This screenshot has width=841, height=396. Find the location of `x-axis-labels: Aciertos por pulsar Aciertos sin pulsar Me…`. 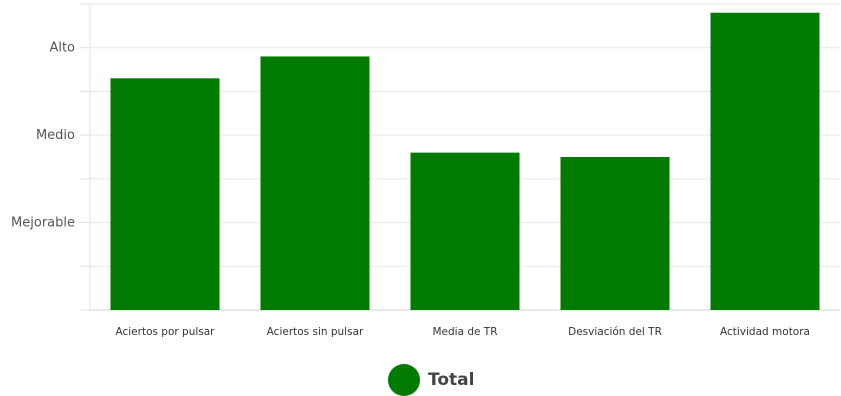

x-axis-labels: Aciertos por pulsar Aciertos sin pulsar Me… is located at coordinates (462, 332).